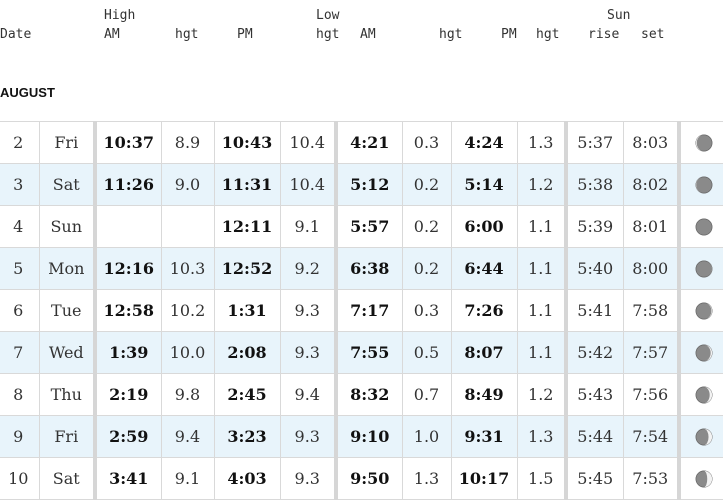  Describe the element at coordinates (19, 436) in the screenshot. I see `date-cell: 9` at that location.